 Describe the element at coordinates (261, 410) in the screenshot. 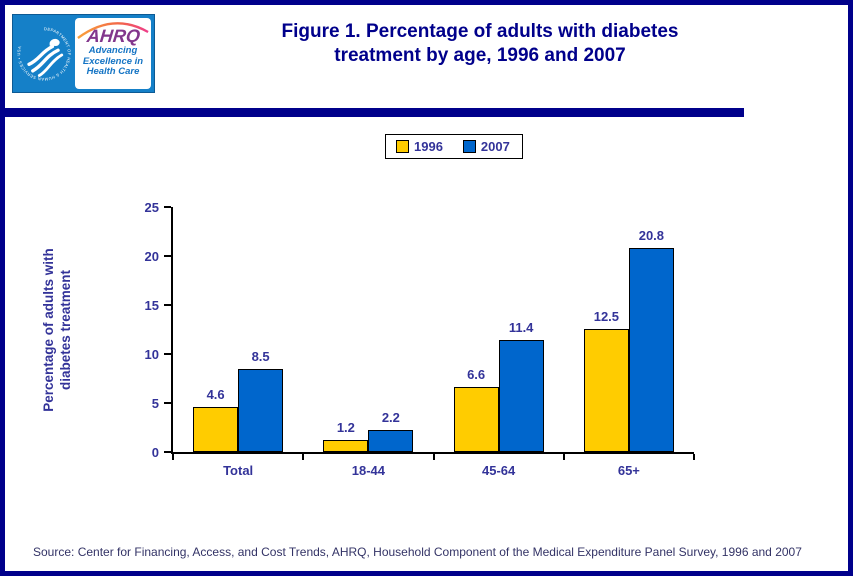

I see `bar-2007-total` at that location.